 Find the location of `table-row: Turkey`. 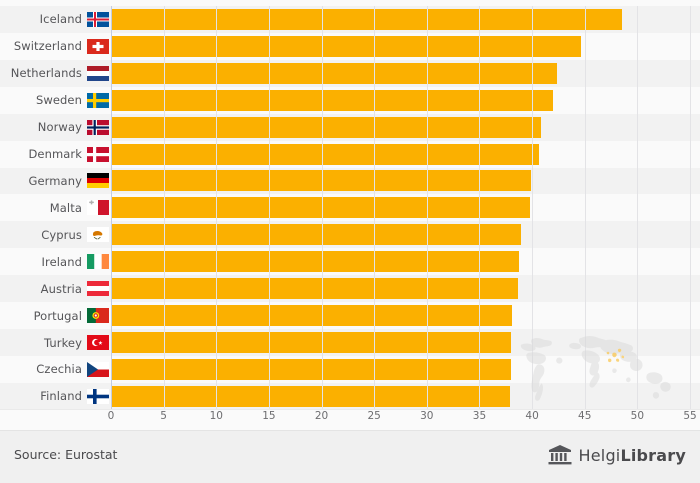

table-row: Turkey is located at coordinates (350, 342).